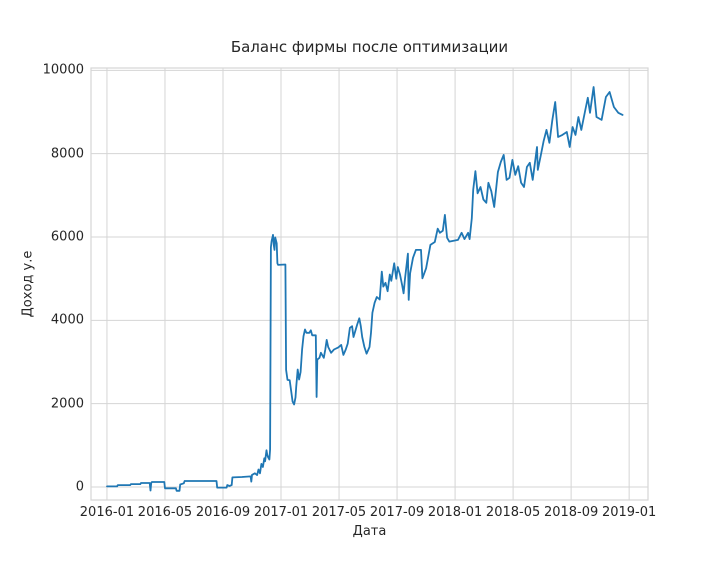 The image size is (721, 564). What do you see at coordinates (28, 284) in the screenshot?
I see `y-axis-label: Доход у.е` at bounding box center [28, 284].